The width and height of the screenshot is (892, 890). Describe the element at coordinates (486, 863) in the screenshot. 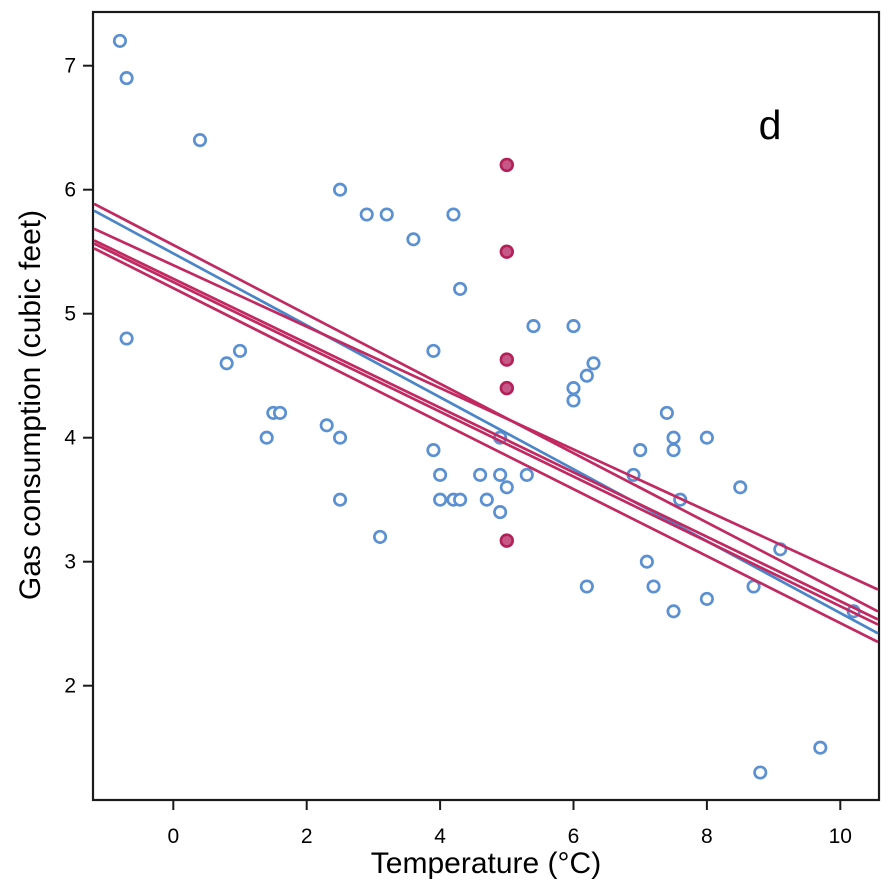

I see `x-axis-title: Temperature (°C)` at that location.